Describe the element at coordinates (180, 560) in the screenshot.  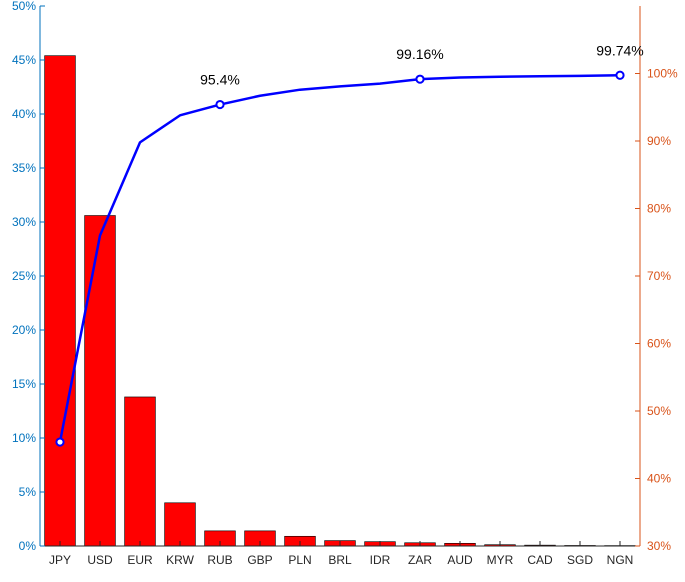
I see `x-tick-label-krw: KRW` at that location.